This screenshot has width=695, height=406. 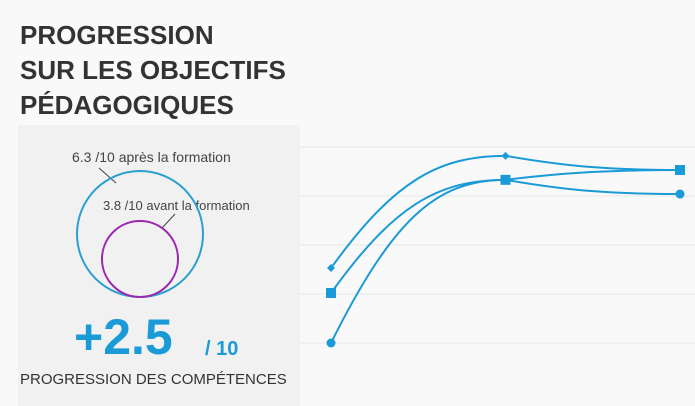 I want to click on gain-unit: / 10, so click(x=221, y=349).